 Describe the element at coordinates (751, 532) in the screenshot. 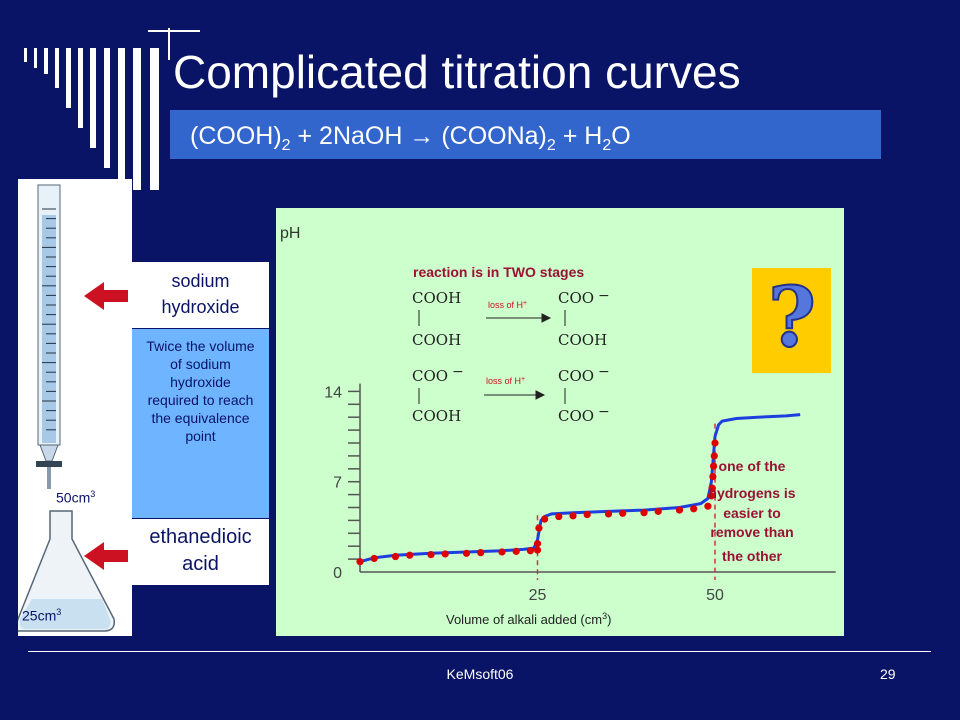

I see `svg-text: remove than` at that location.